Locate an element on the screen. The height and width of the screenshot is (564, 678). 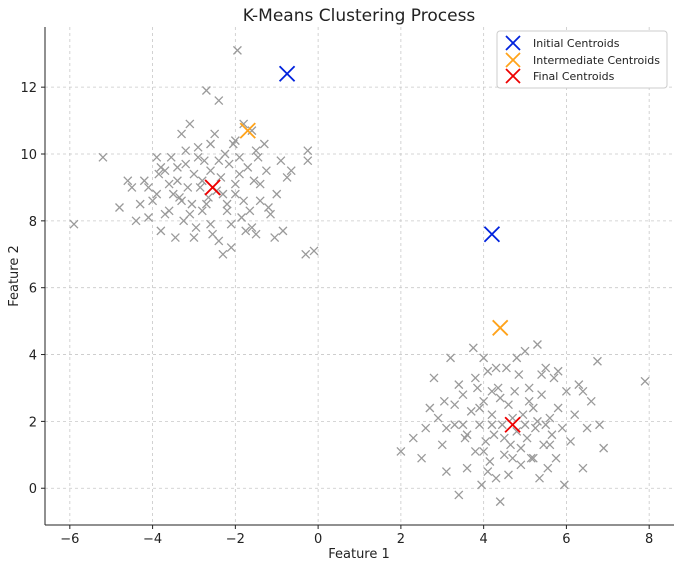
y-tick-label: 6 is located at coordinates (33, 289).